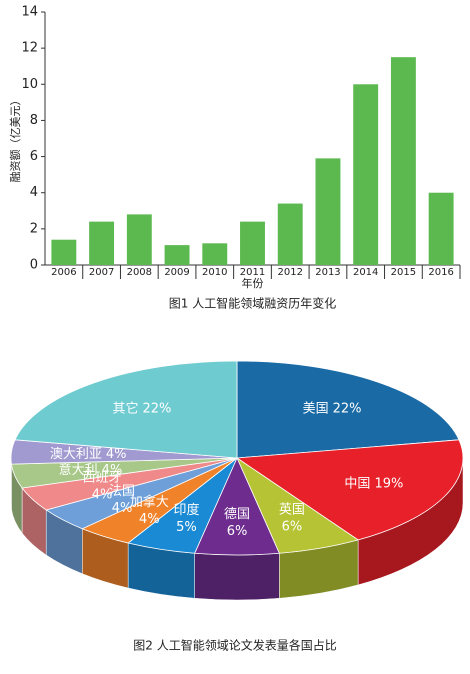  Describe the element at coordinates (29, 48) in the screenshot. I see `y-tick-label: 12` at that location.